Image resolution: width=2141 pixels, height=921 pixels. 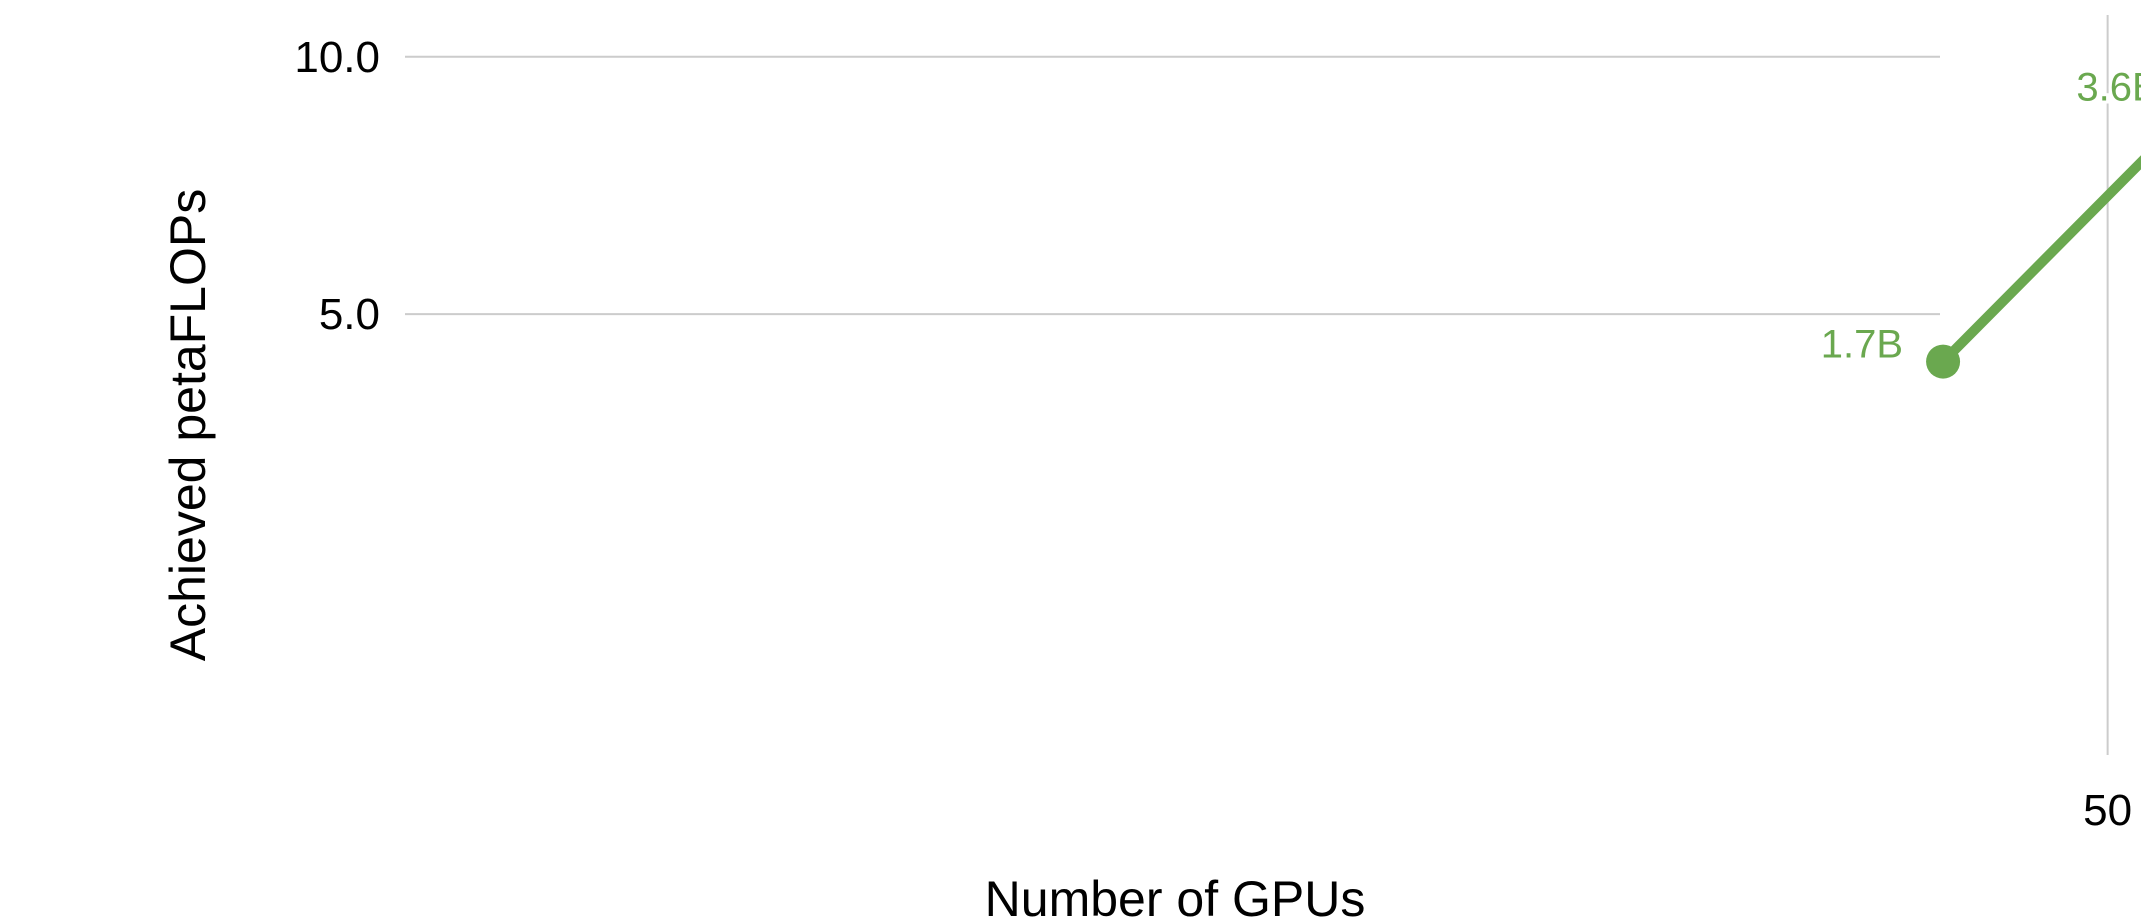 I want to click on y-tick-label: 5.0, so click(x=349, y=314).